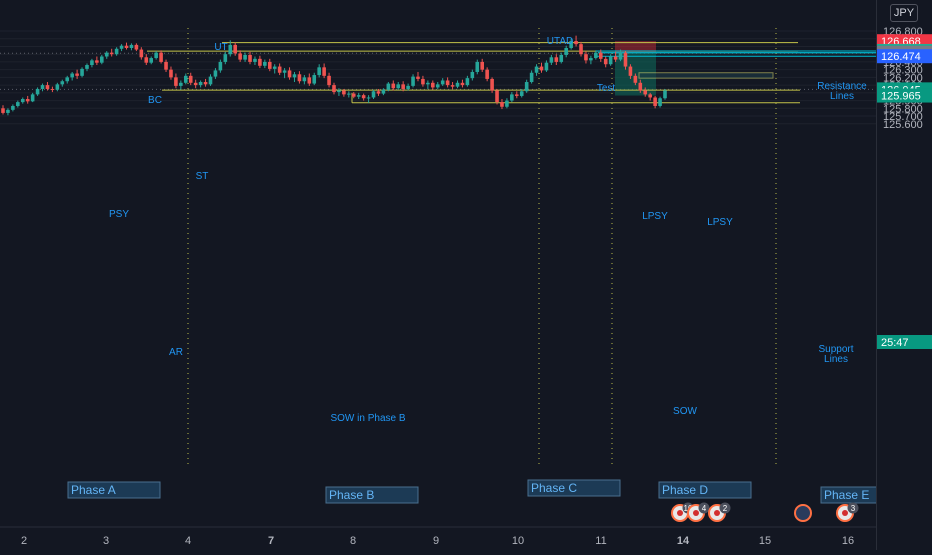 The image size is (932, 555). What do you see at coordinates (351, 495) in the screenshot?
I see `phase-label-text: Phase B` at bounding box center [351, 495].